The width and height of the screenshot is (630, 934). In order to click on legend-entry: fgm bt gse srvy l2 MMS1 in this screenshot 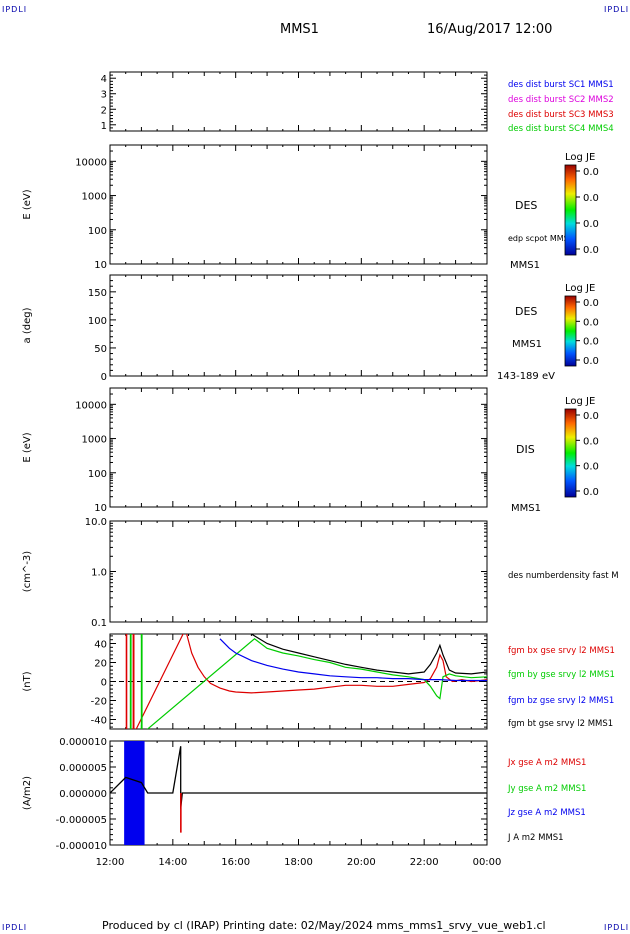, I will do `click(560, 724)`.